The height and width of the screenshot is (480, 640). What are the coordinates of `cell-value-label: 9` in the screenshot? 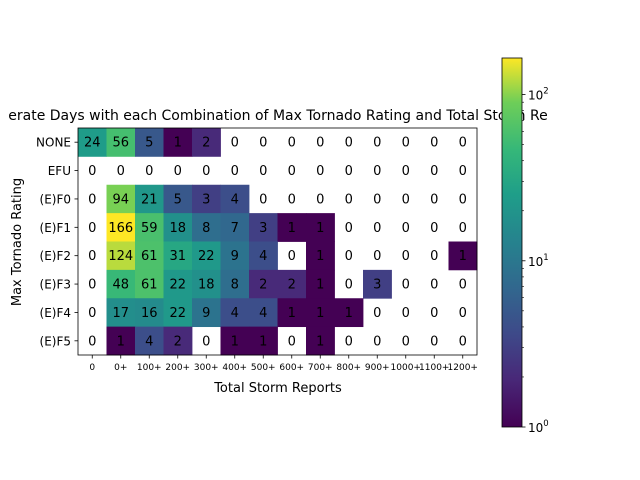 It's located at (206, 313).